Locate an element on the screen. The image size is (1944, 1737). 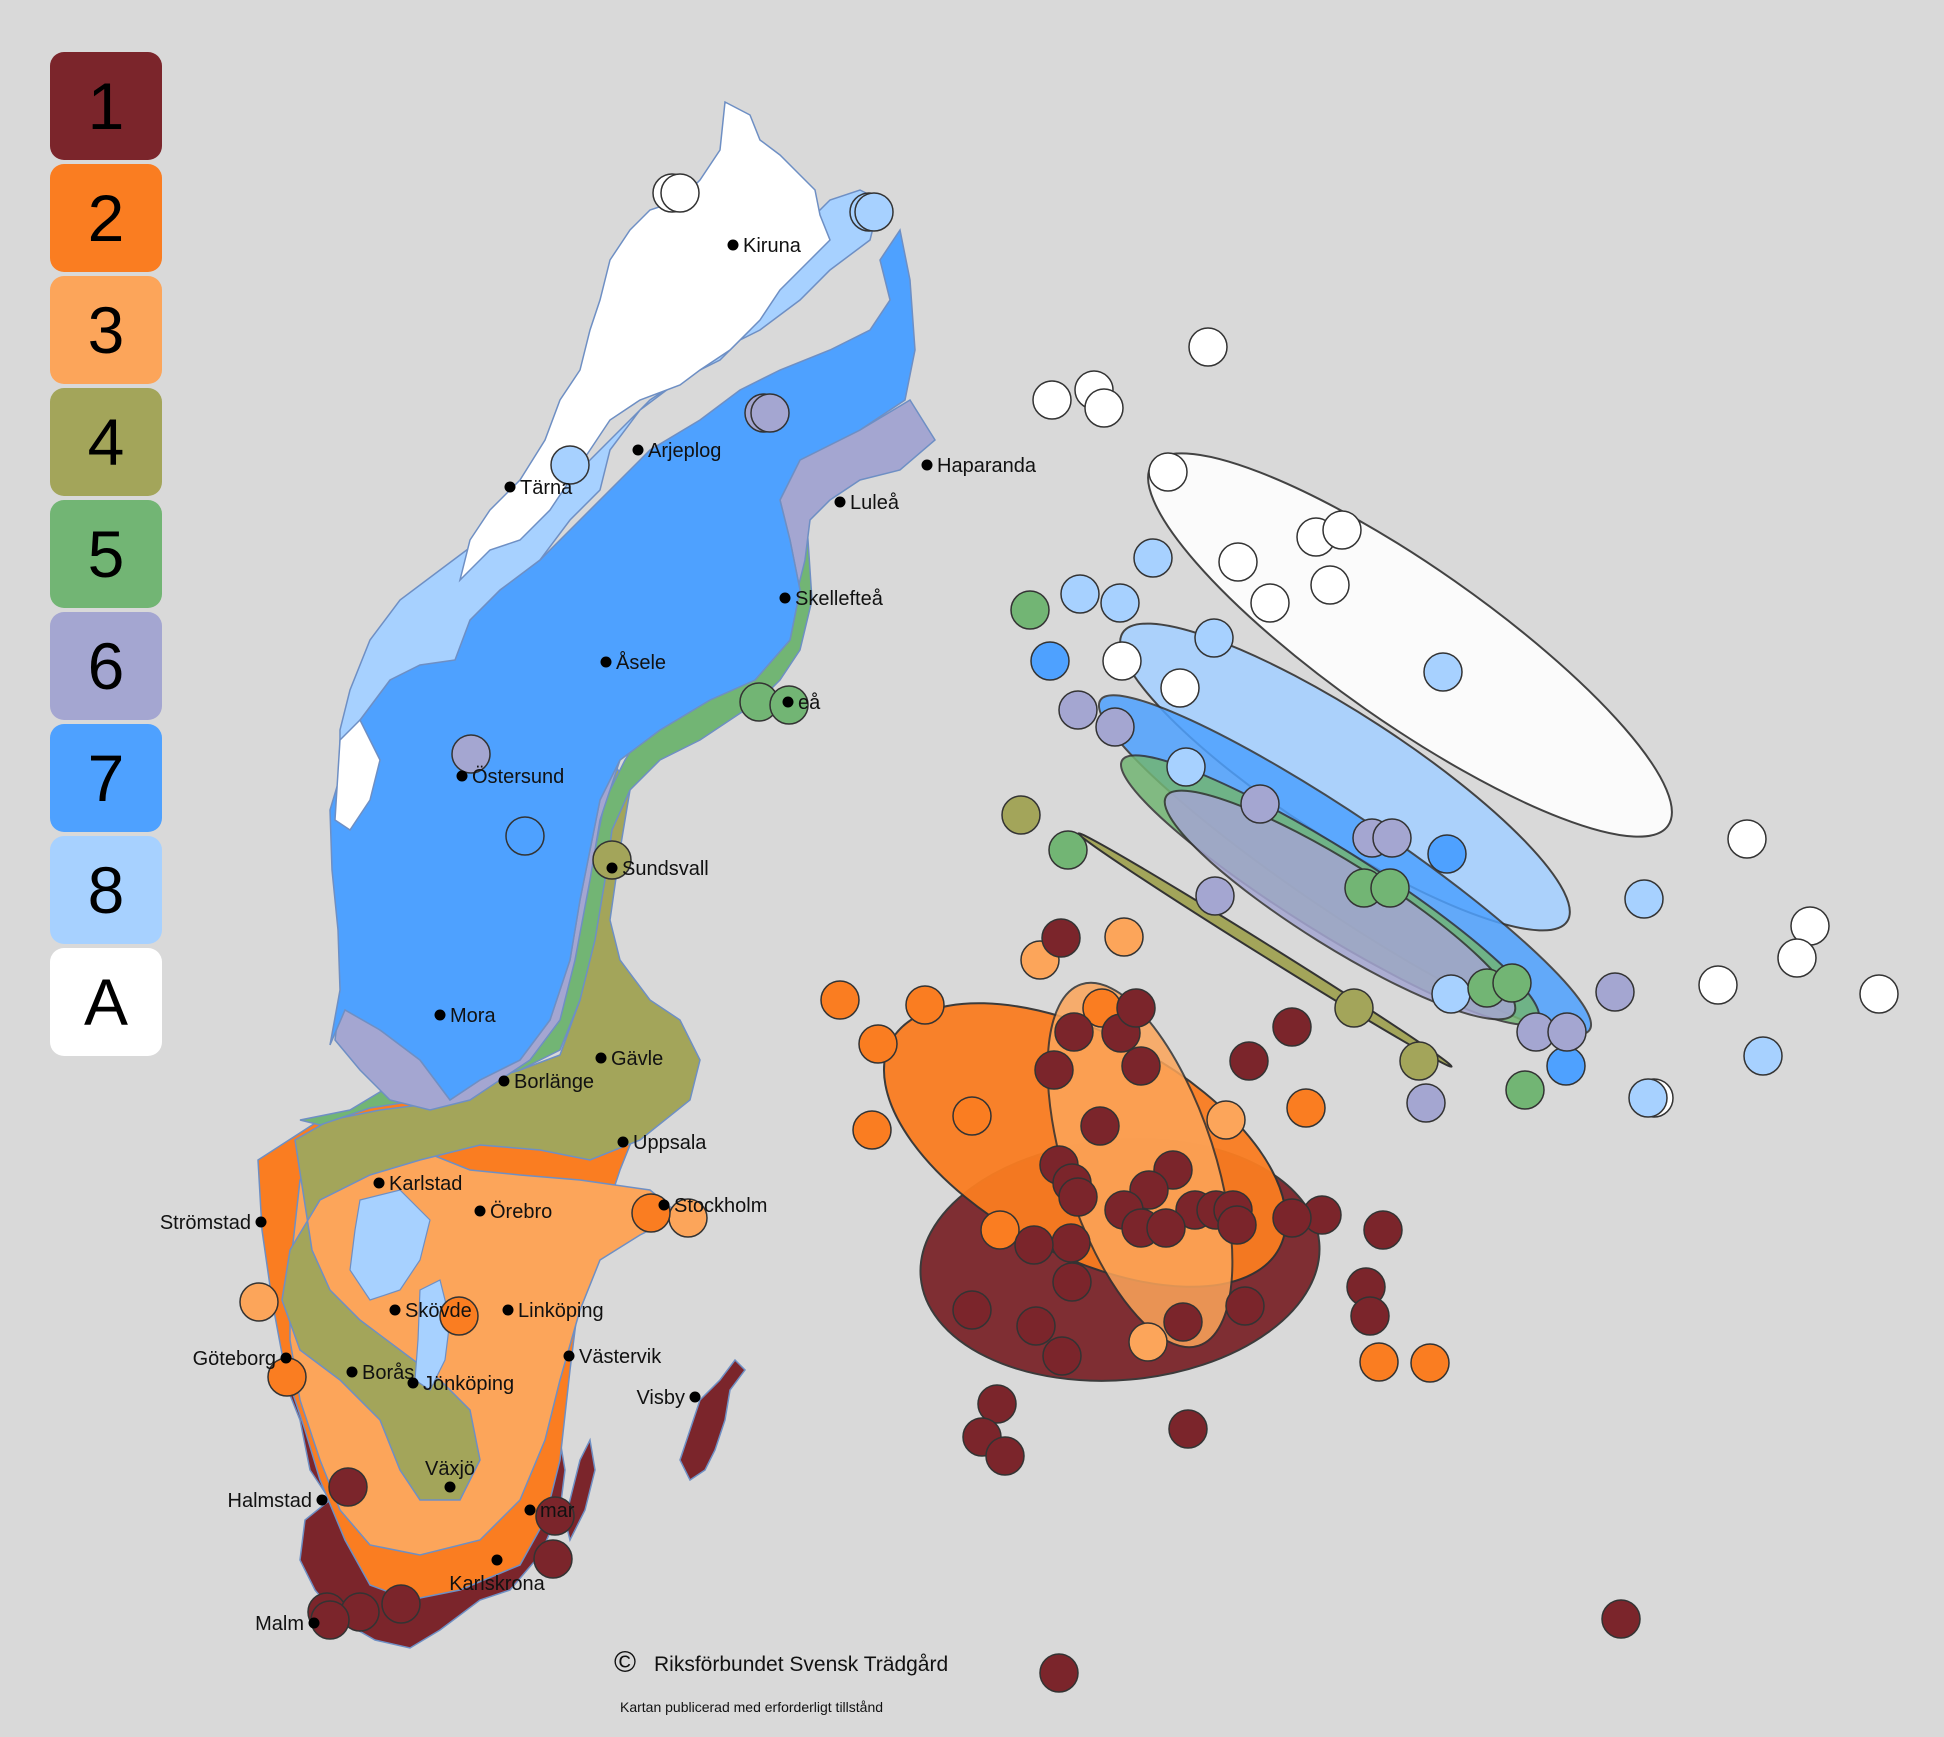
legend-zone-a: A is located at coordinates (106, 1002).